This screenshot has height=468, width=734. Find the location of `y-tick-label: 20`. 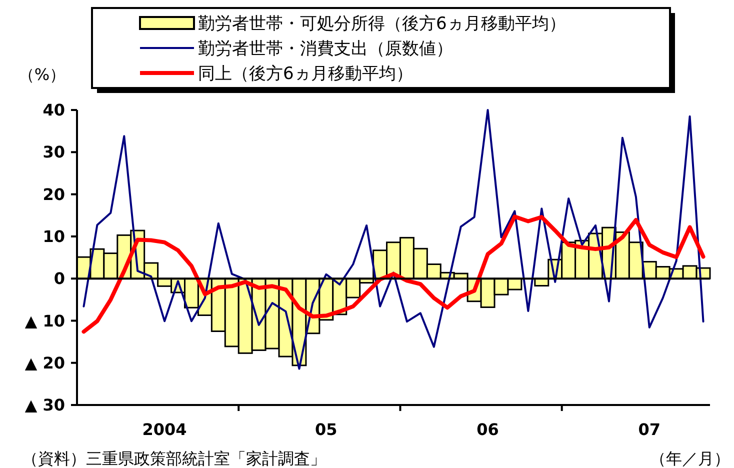

y-tick-label: 20 is located at coordinates (53, 194).